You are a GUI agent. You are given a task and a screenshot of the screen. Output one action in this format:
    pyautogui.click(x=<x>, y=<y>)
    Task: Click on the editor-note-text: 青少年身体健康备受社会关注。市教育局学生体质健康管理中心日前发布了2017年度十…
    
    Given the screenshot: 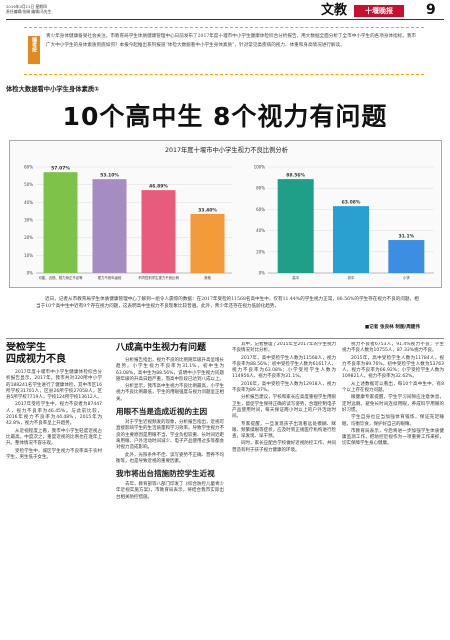 What is the action you would take?
    pyautogui.click(x=231, y=41)
    